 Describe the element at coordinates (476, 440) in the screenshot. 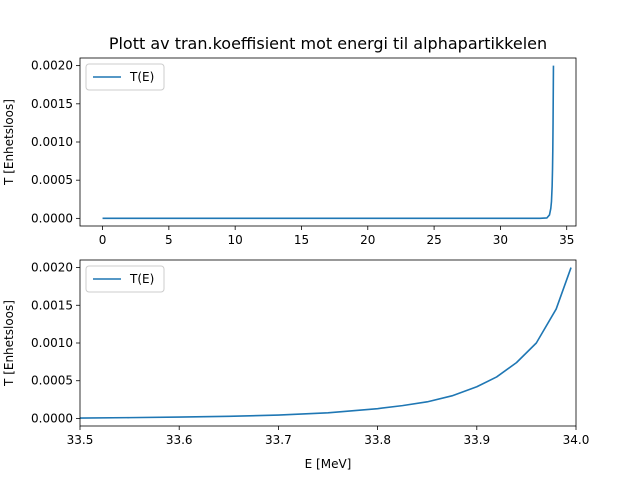

I see `x-tick-label: 33.9` at that location.